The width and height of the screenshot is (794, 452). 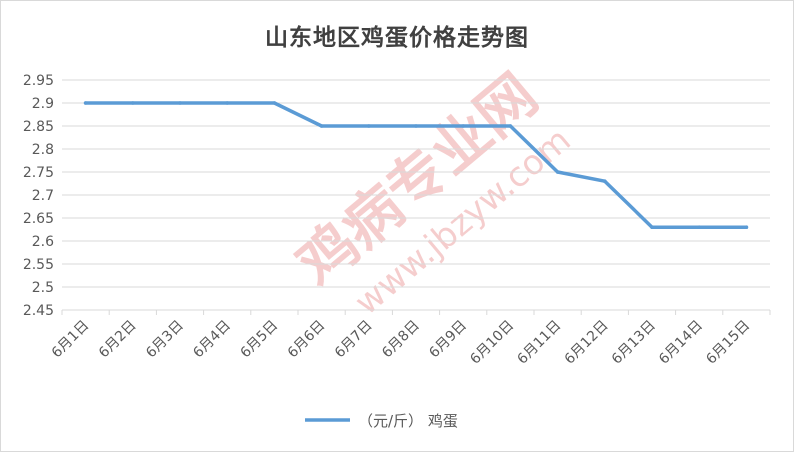 I want to click on y-tick-label: 2.45, so click(x=38, y=311).